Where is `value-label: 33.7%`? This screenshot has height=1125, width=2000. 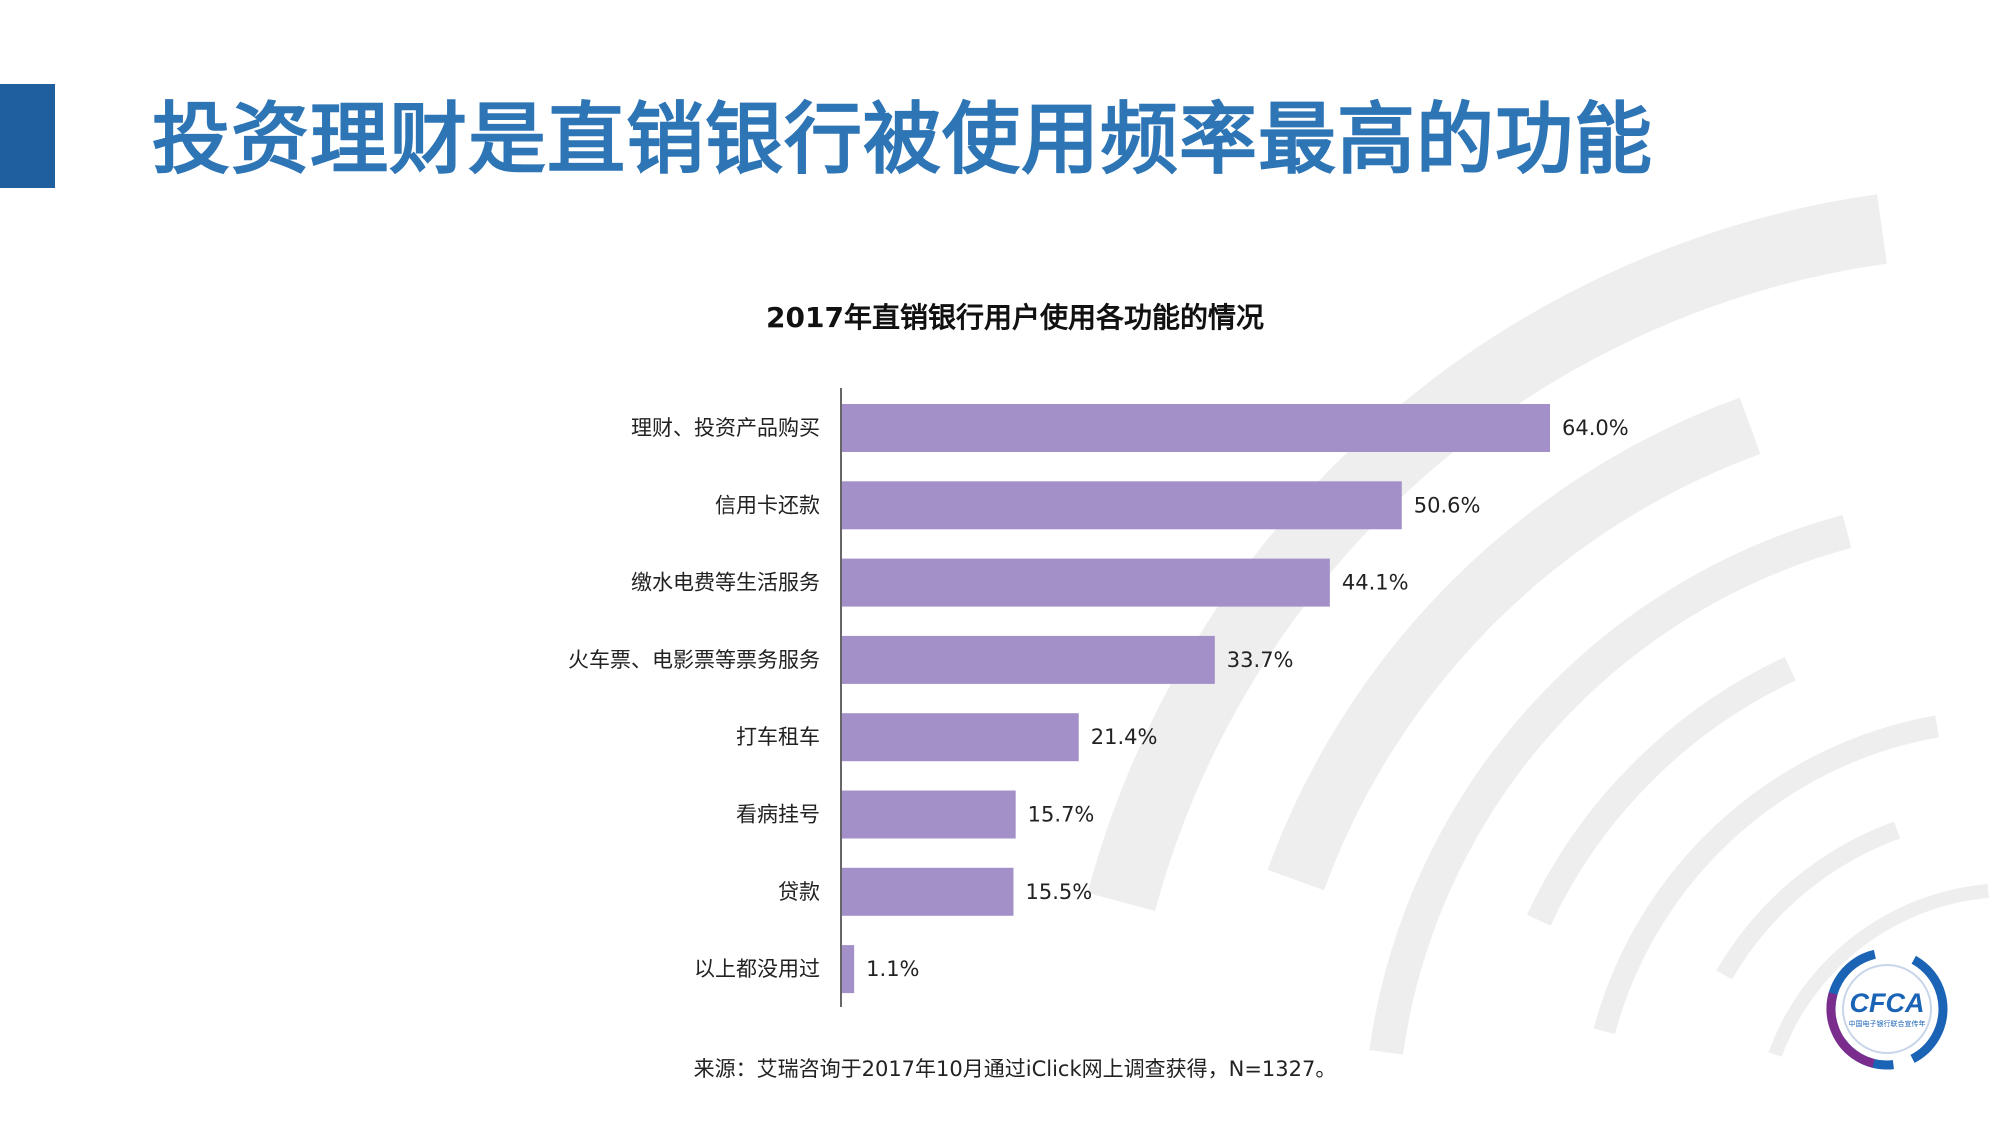
value-label: 33.7% is located at coordinates (1260, 660).